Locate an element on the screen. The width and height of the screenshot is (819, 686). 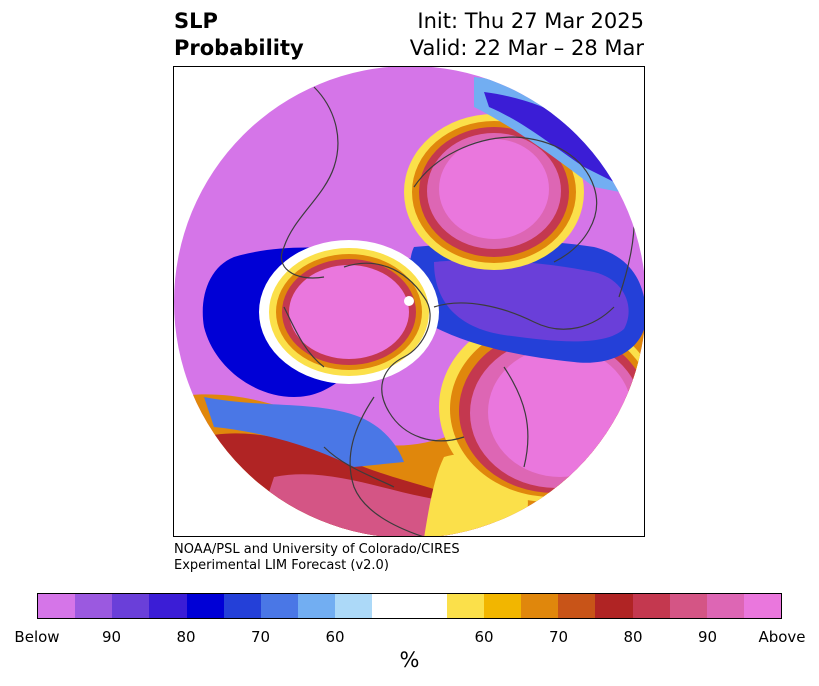
west-below-light is located at coordinates (304, 432).